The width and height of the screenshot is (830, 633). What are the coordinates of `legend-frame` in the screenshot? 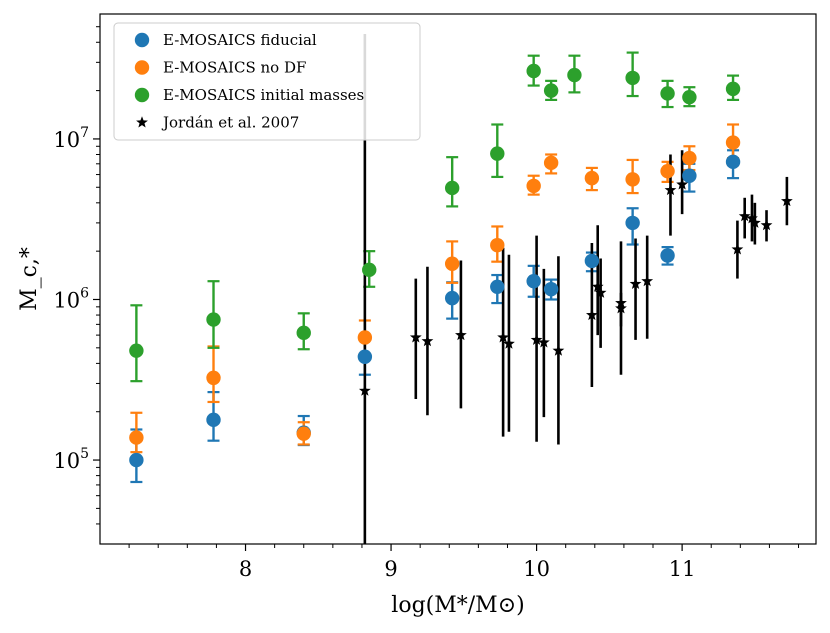 It's located at (267, 81).